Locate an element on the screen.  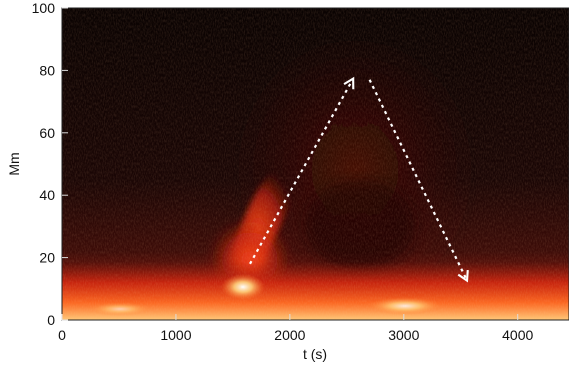
y-tick-label: 60 is located at coordinates (47, 133).